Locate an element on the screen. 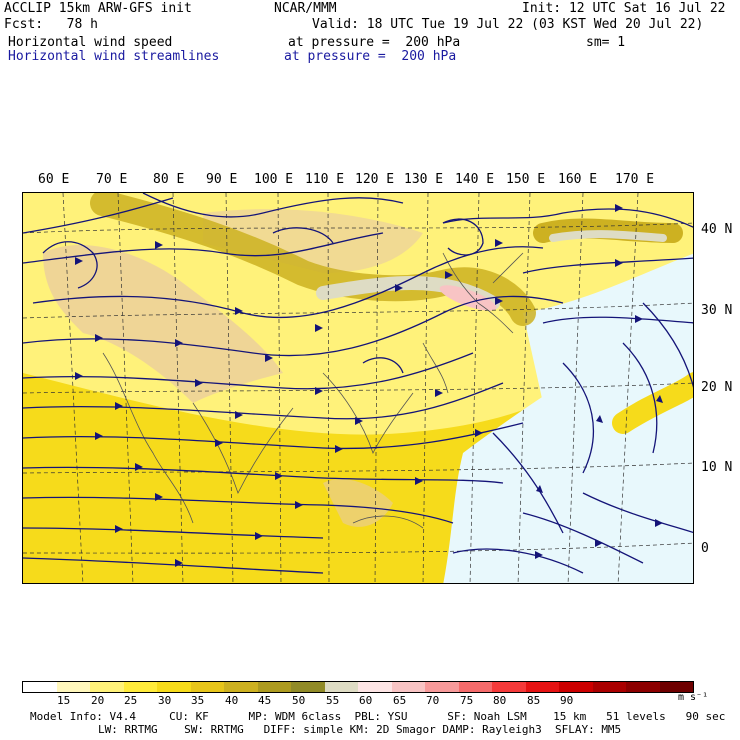  colorbar-units: m s⁻¹ is located at coordinates (693, 697).